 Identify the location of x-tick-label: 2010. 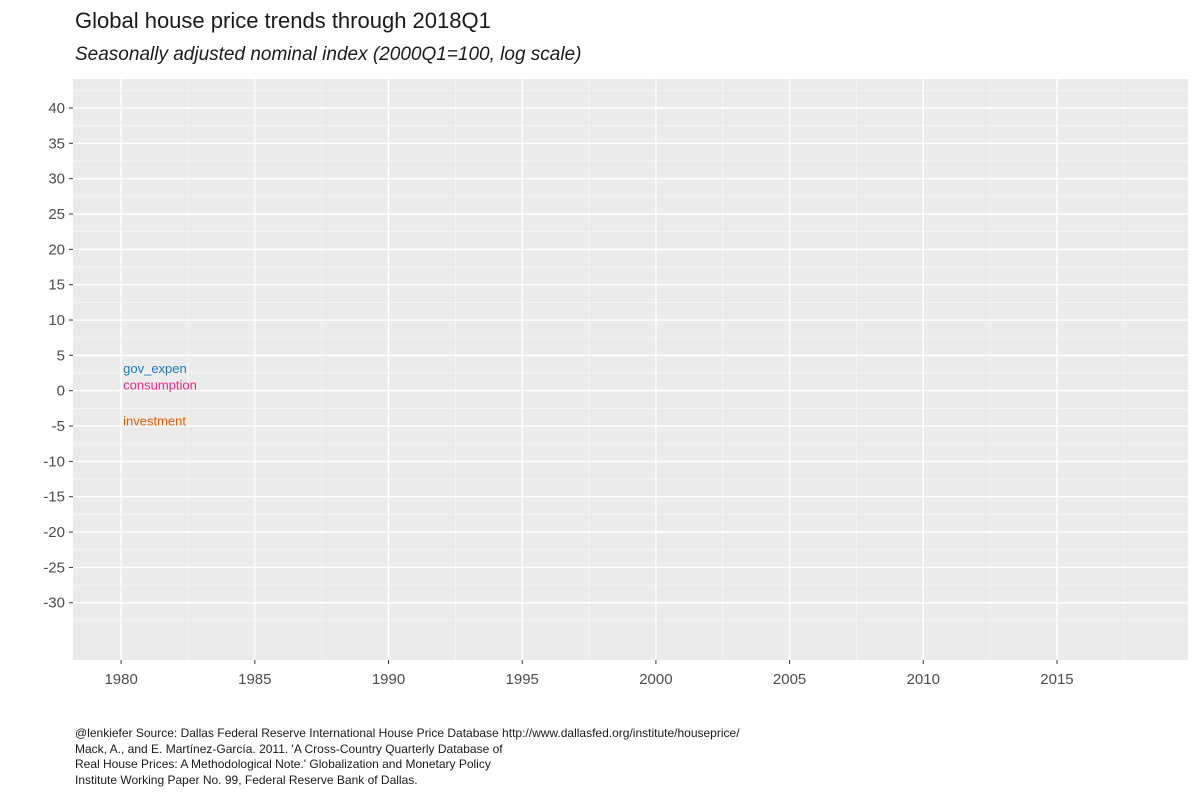
(923, 679).